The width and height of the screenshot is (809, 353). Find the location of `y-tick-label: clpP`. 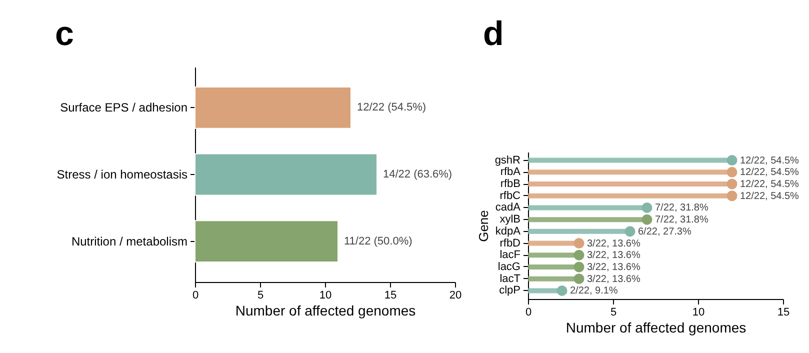

y-tick-label: clpP is located at coordinates (509, 290).